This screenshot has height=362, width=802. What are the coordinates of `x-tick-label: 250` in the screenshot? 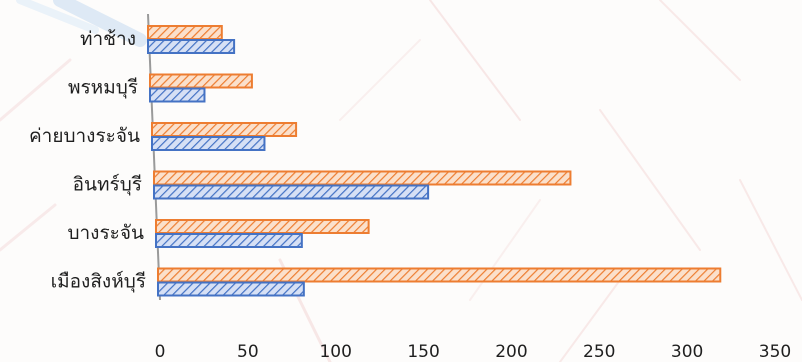 It's located at (599, 352).